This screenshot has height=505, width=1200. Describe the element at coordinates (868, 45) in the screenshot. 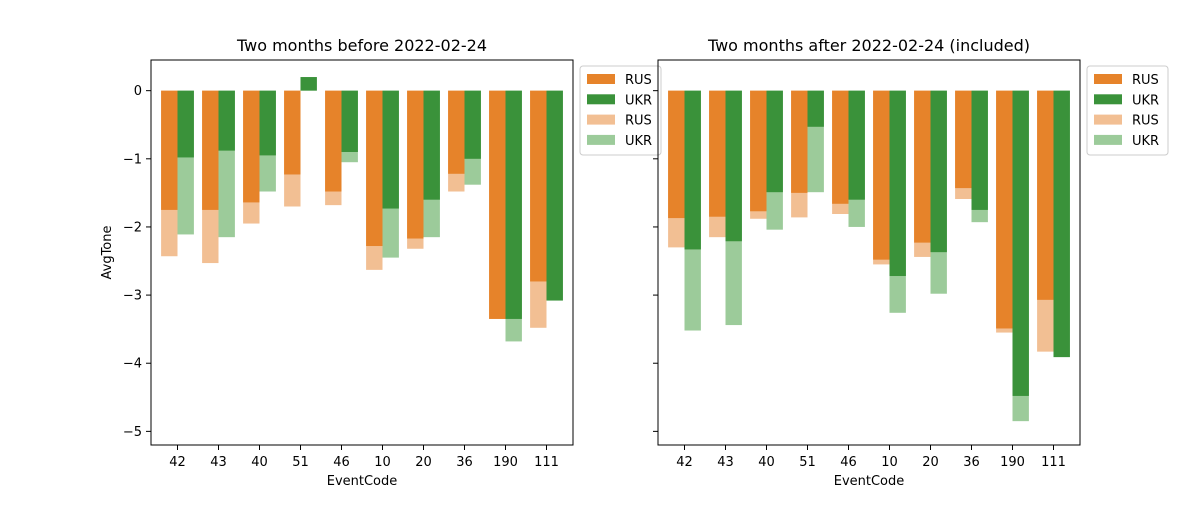

I see `chart-title: Two months after 2022-02-24 (included)` at that location.